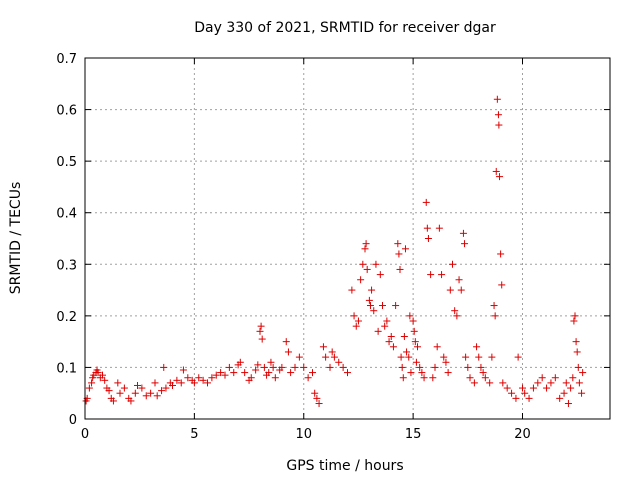 The image size is (640, 480). Describe the element at coordinates (16, 238) in the screenshot. I see `y-axis-label: SRMTID / TECUs` at that location.